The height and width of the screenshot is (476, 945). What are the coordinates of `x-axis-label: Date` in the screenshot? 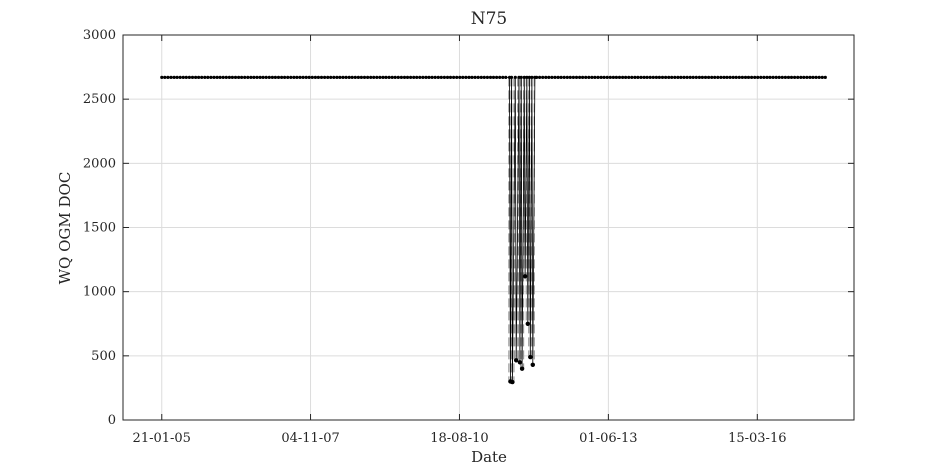 It's located at (489, 457).